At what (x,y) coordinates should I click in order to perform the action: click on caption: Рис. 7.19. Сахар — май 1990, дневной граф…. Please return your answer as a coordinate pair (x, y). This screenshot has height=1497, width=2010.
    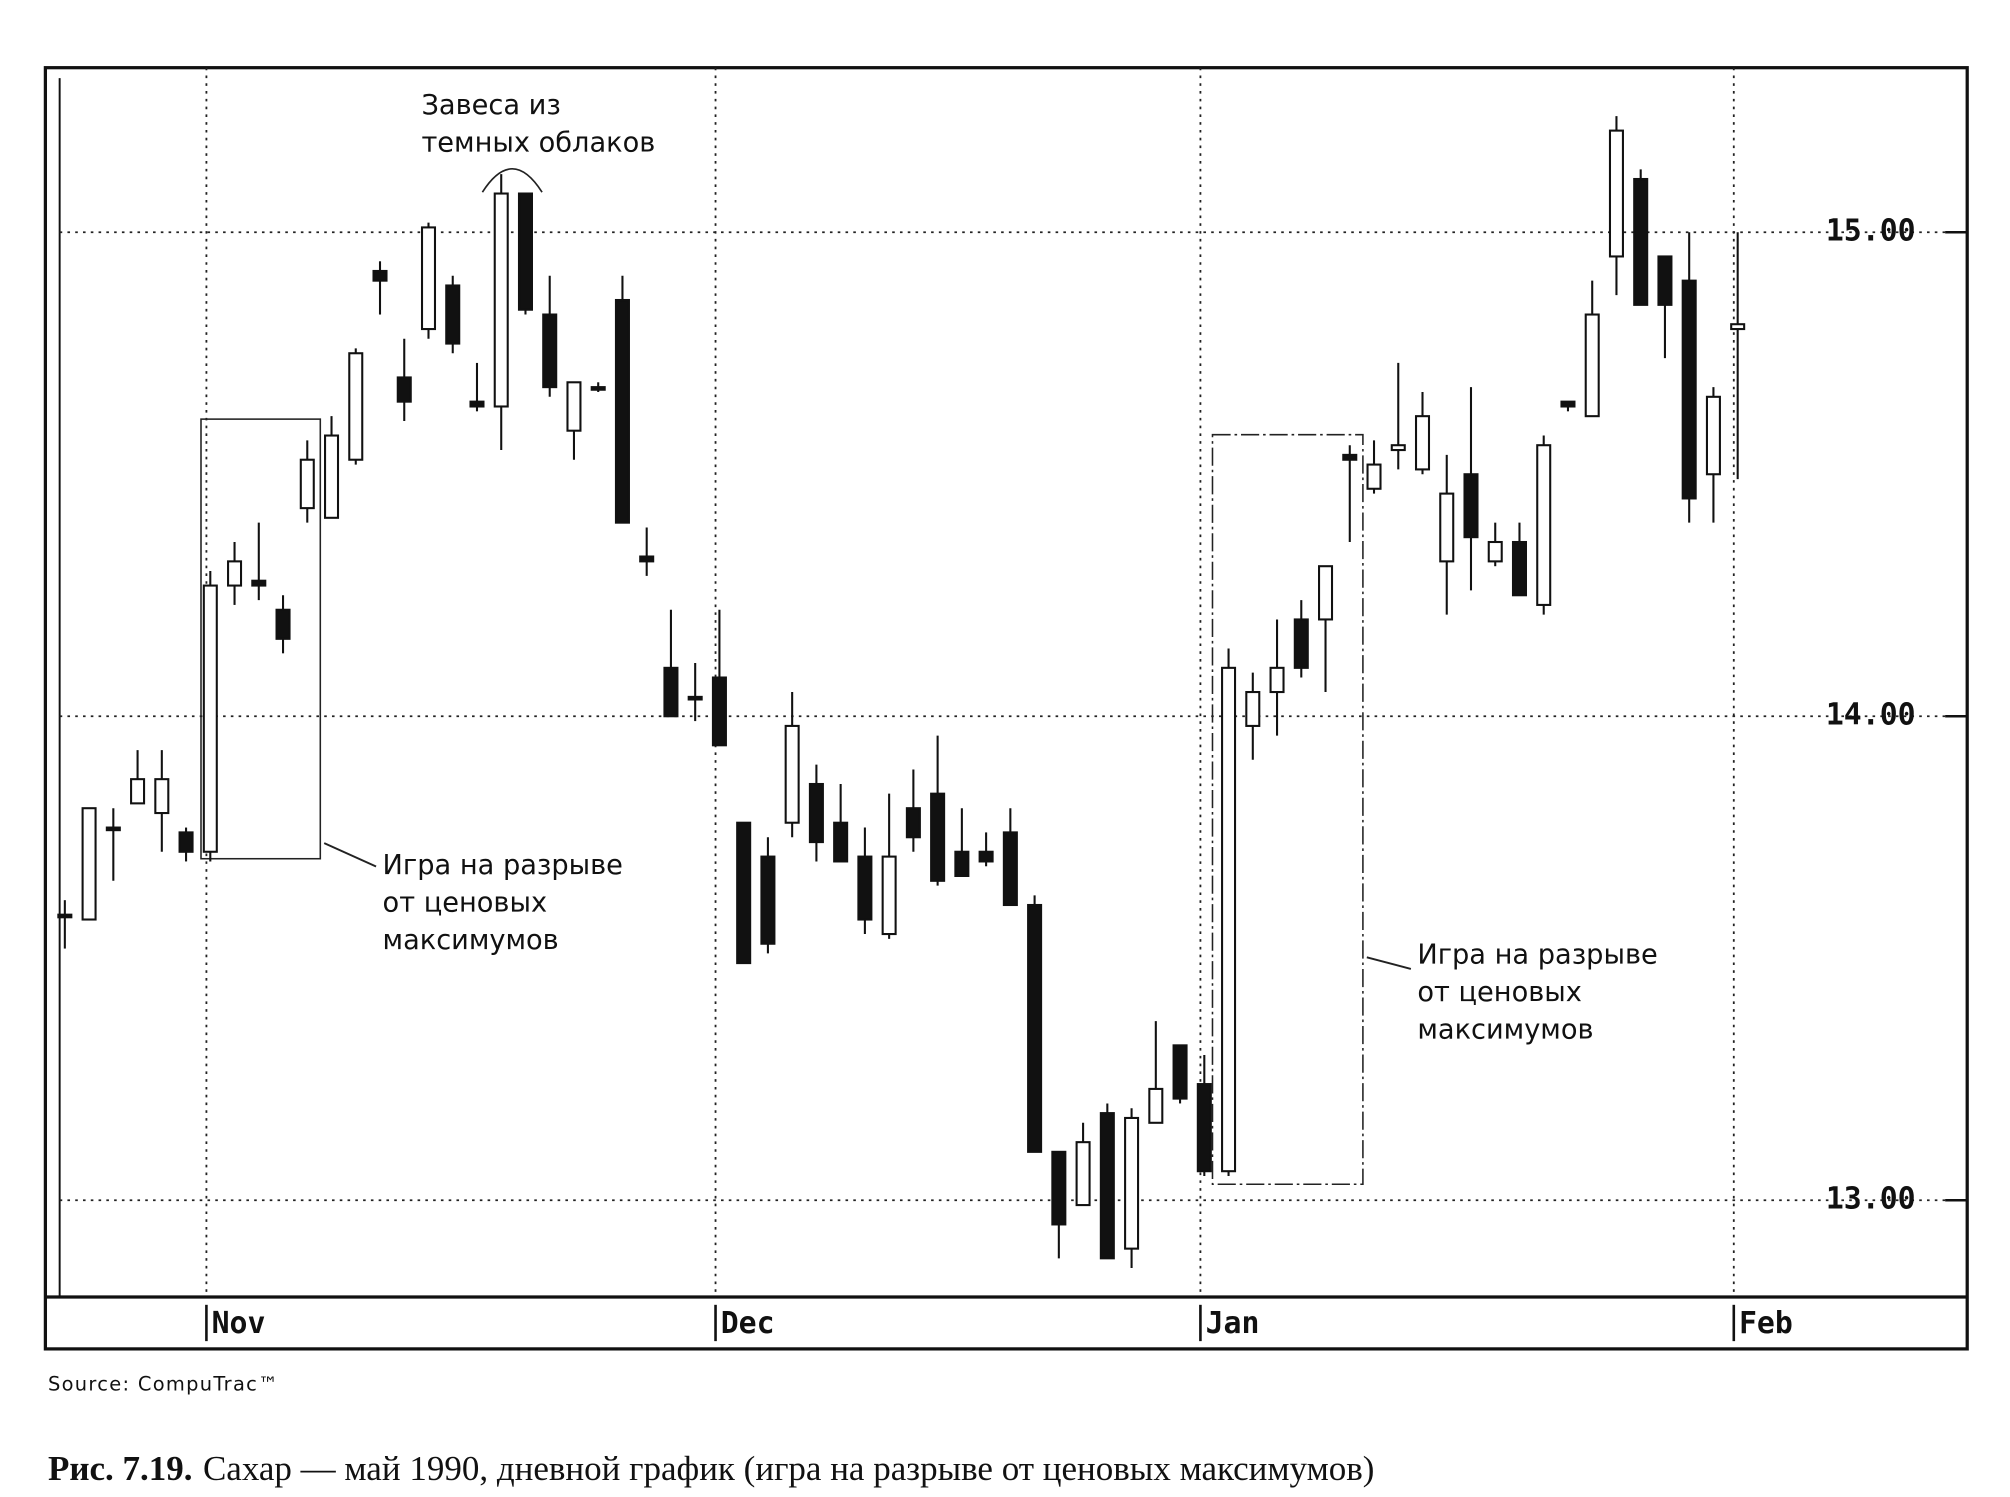
    Looking at the image, I should click on (711, 1468).